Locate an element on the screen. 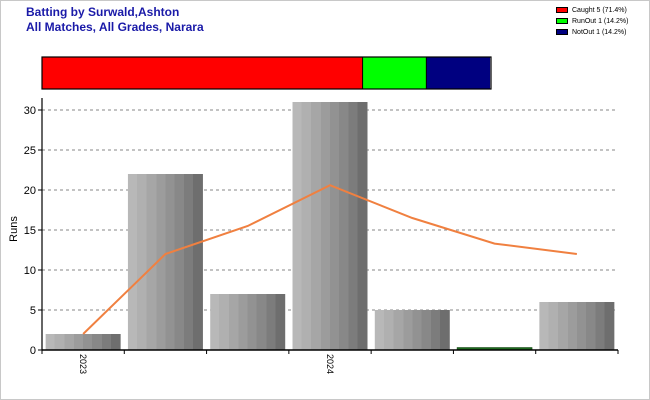  x-tick-label: 2024 is located at coordinates (330, 364).